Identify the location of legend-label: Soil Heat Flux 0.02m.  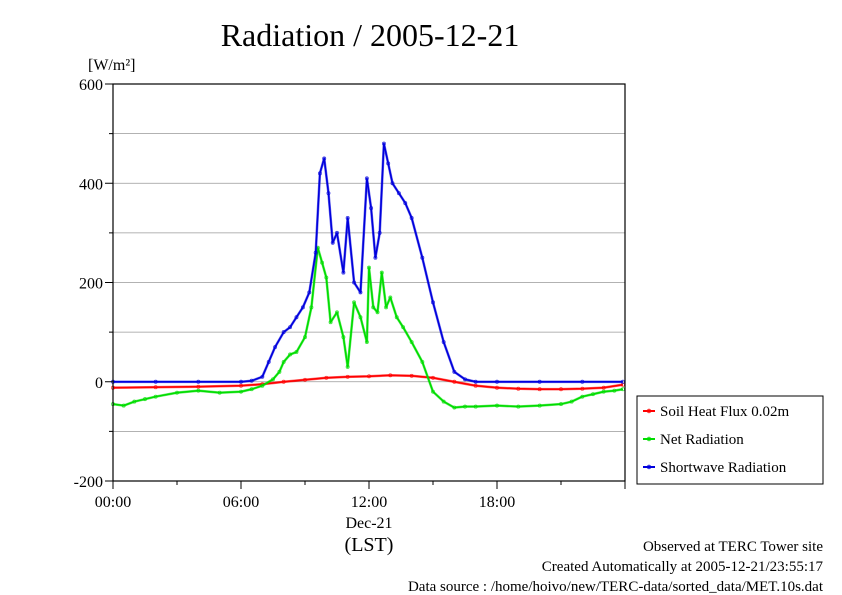
(725, 412).